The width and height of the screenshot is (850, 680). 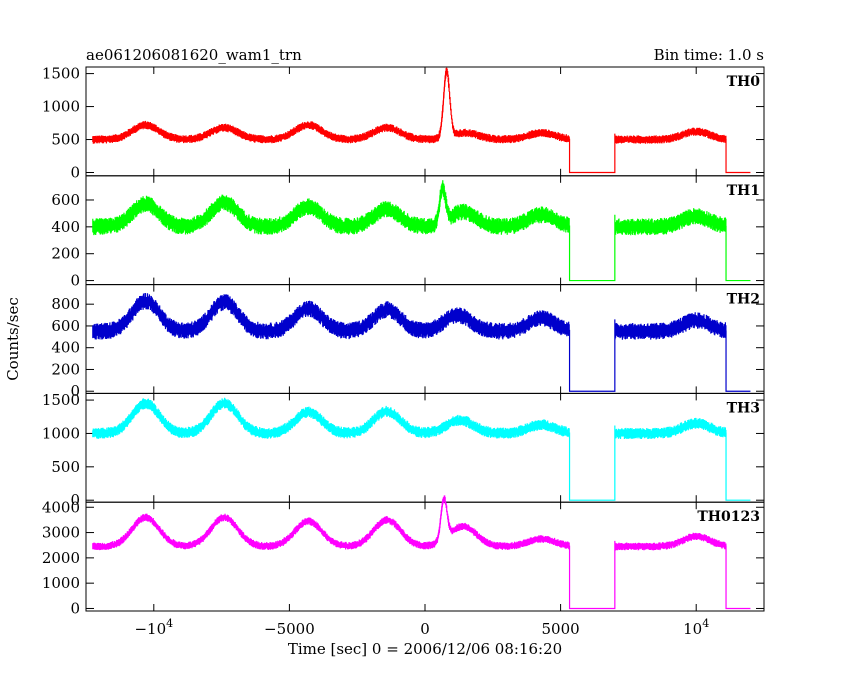 What do you see at coordinates (696, 627) in the screenshot?
I see `x-tick-label: 104` at bounding box center [696, 627].